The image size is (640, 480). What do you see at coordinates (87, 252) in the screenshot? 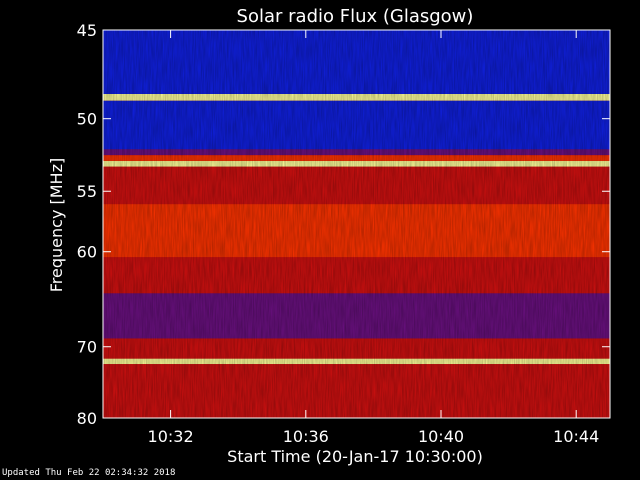
I see `y-tick-label: 60` at bounding box center [87, 252].